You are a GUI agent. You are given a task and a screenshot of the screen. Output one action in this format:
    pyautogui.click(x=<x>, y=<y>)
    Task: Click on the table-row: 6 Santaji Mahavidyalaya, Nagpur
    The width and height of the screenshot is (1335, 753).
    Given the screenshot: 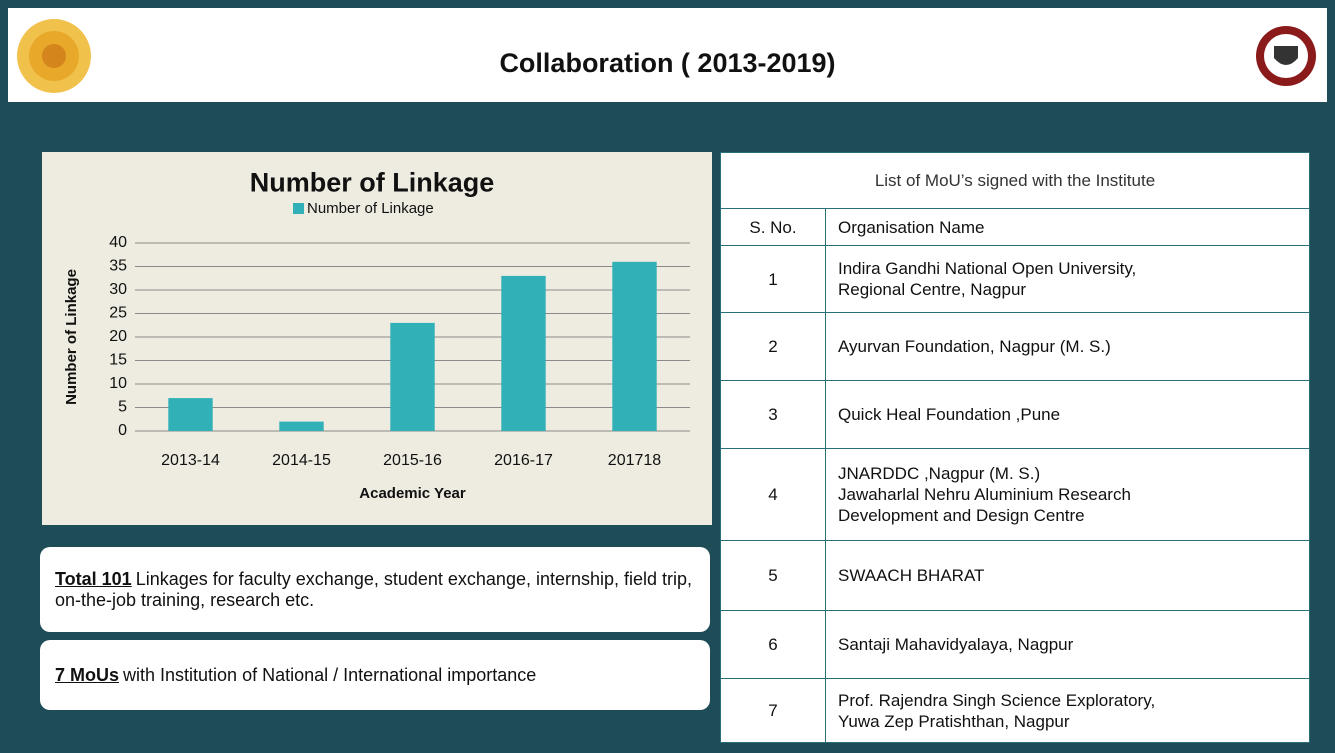 What is the action you would take?
    pyautogui.click(x=1015, y=644)
    